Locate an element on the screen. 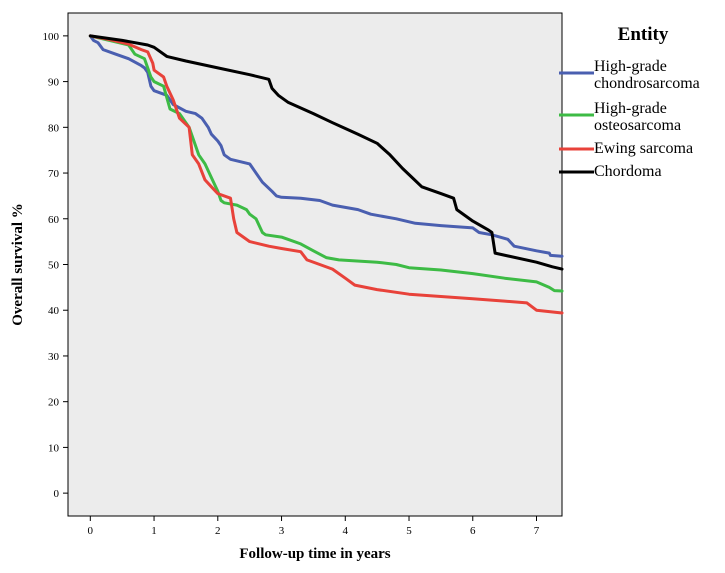 This screenshot has width=725, height=573. x-tick-label: 6 is located at coordinates (473, 531).